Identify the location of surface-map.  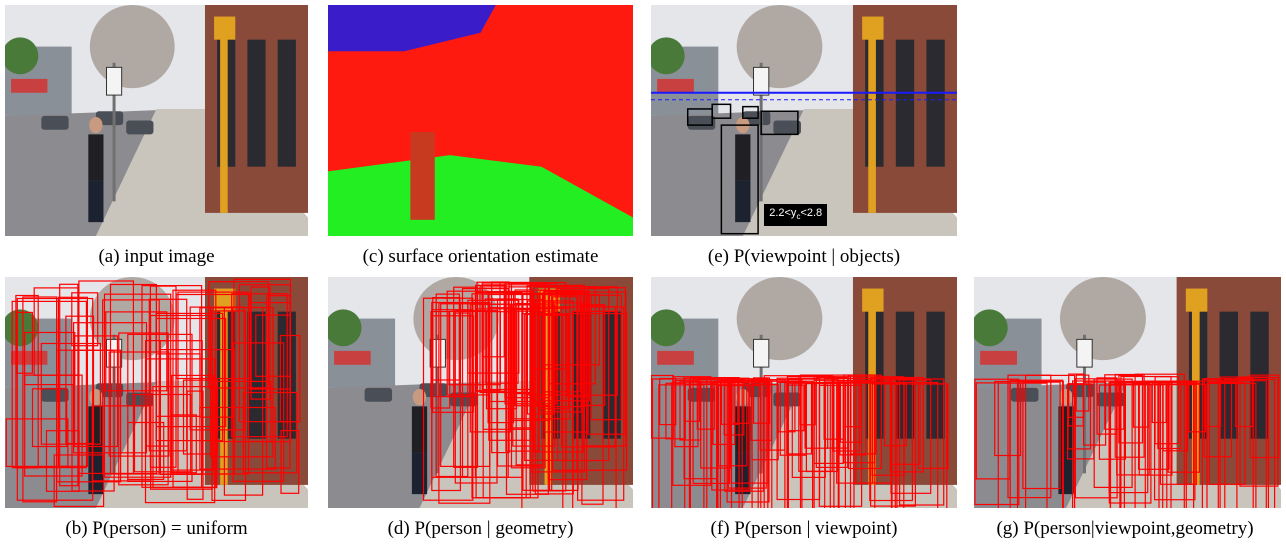
(480, 120).